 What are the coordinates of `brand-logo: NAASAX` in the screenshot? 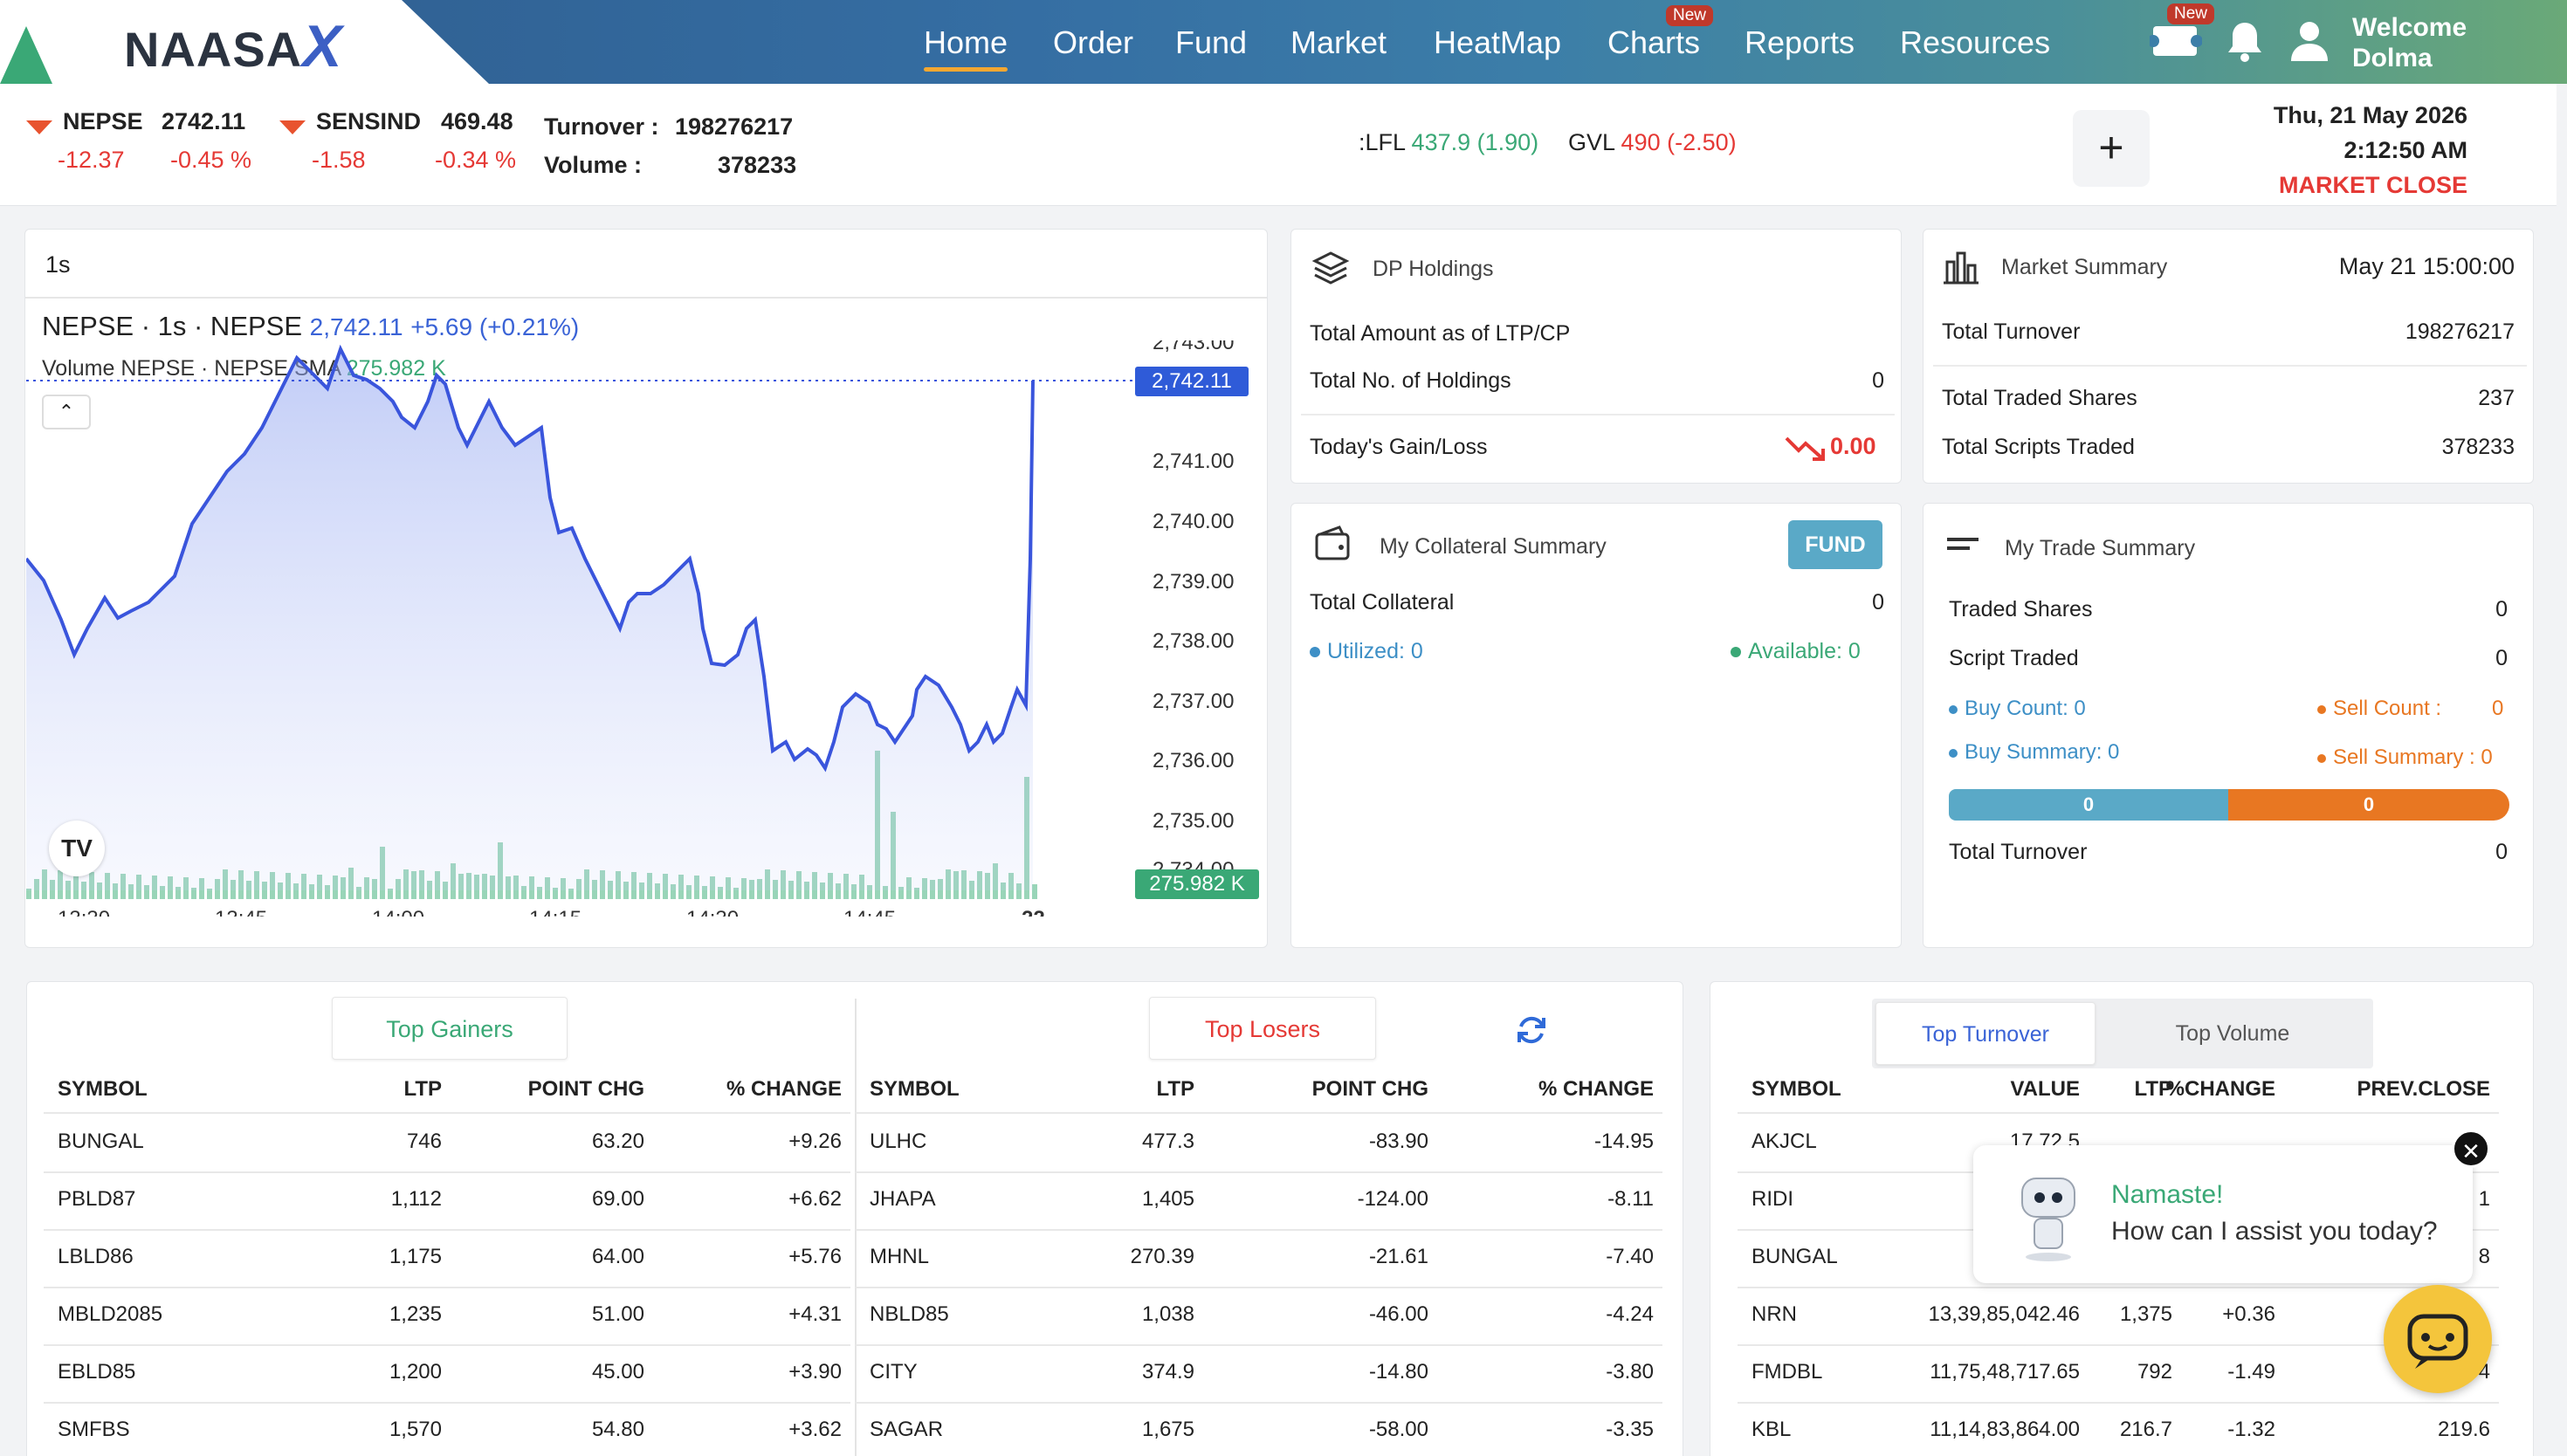 It's located at (233, 46).